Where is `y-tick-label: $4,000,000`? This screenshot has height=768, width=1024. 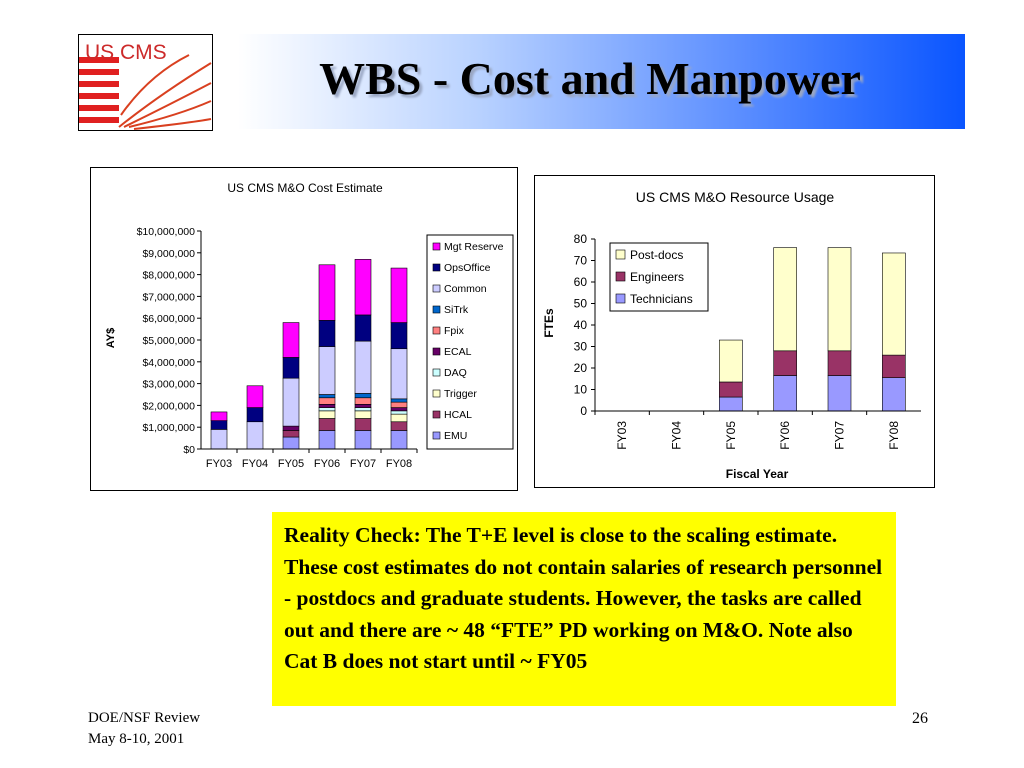 y-tick-label: $4,000,000 is located at coordinates (168, 363).